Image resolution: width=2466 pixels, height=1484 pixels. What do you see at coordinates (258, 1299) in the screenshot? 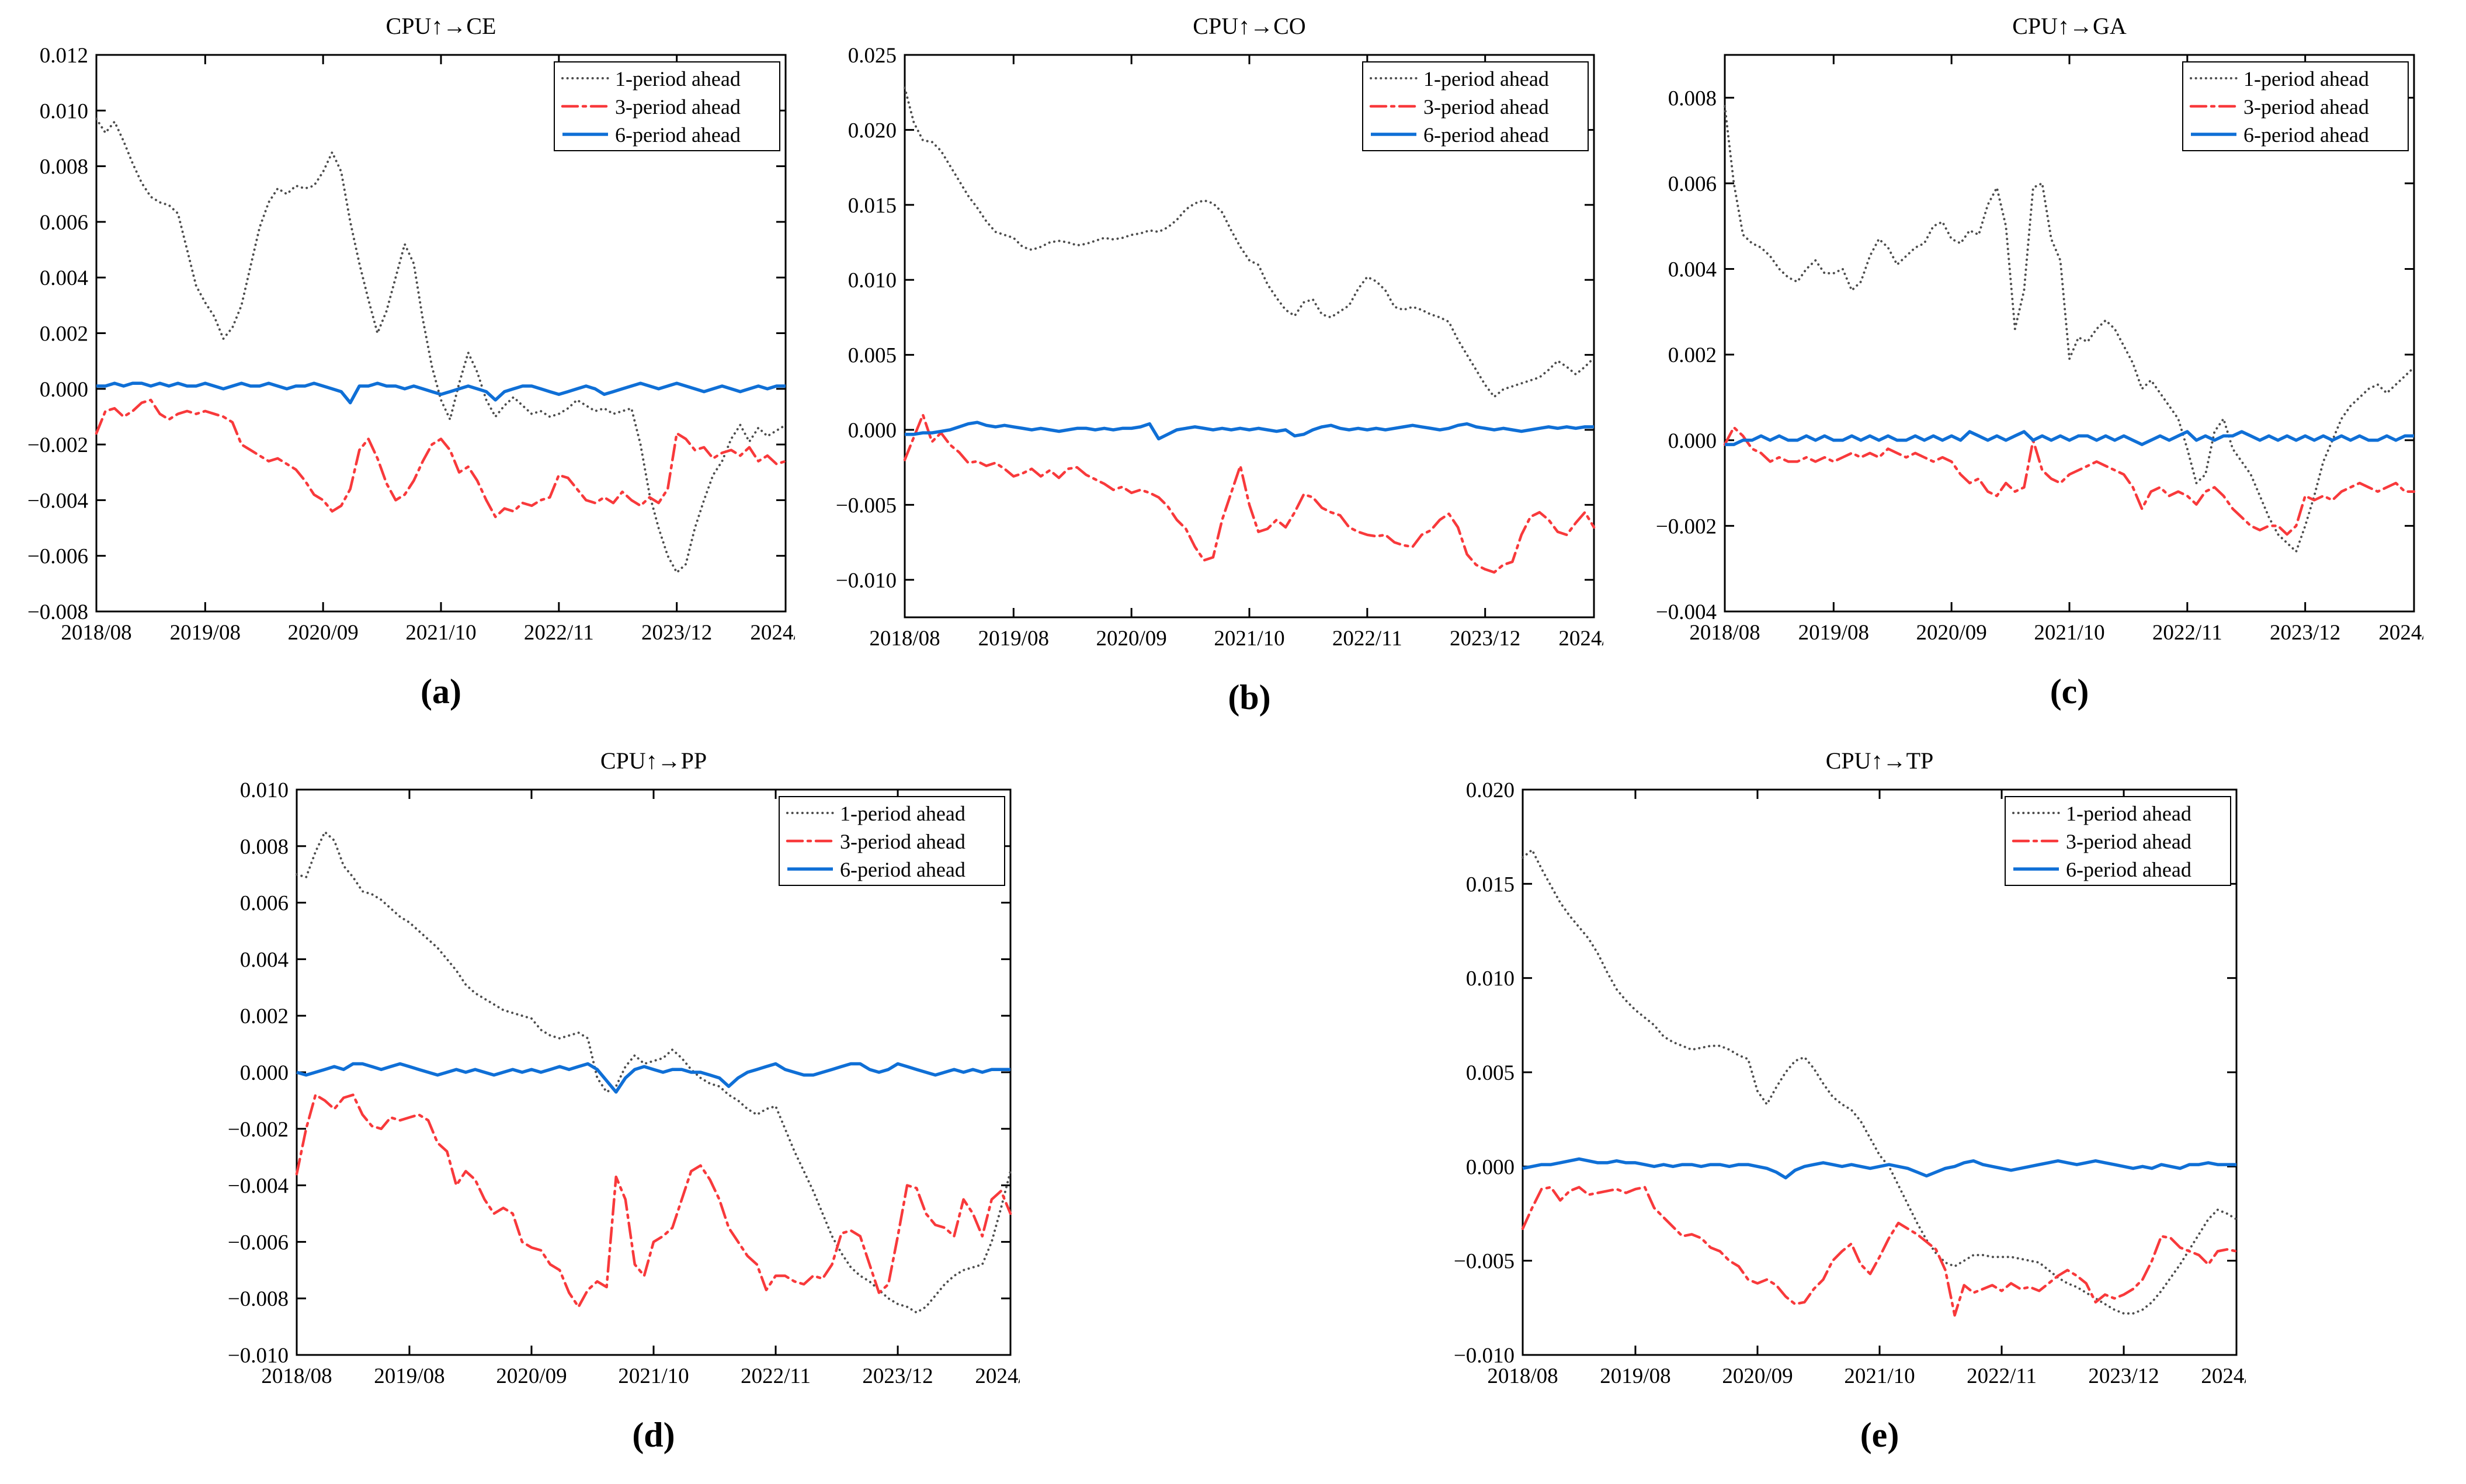
I see `y-tick-label: −0.008` at bounding box center [258, 1299].